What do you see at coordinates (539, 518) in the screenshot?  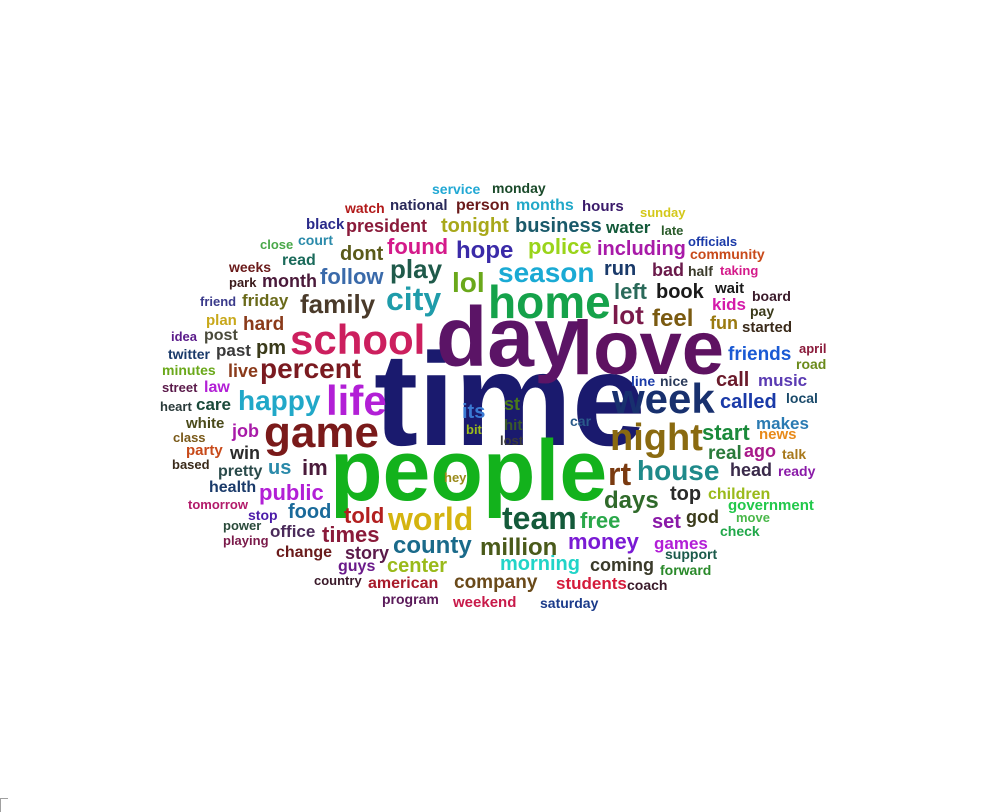 I see `cloud-word-team: team` at bounding box center [539, 518].